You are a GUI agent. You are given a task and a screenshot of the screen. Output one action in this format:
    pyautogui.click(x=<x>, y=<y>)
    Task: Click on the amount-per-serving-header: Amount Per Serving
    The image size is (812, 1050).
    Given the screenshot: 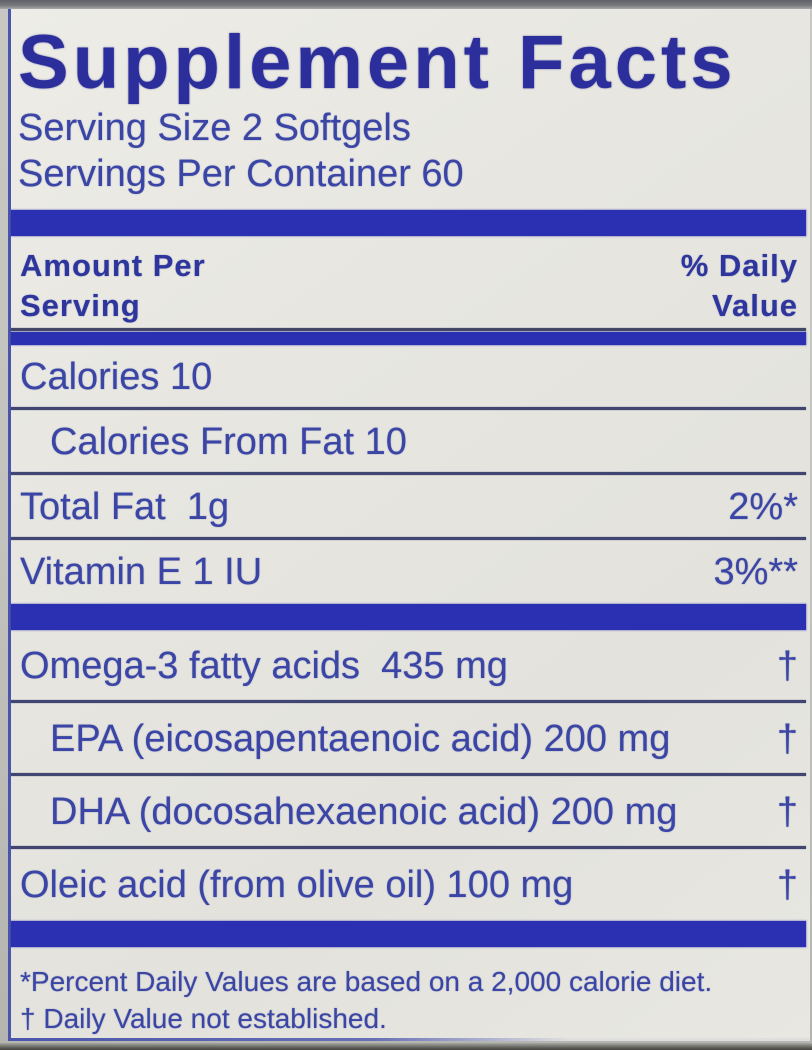 What is the action you would take?
    pyautogui.click(x=113, y=286)
    